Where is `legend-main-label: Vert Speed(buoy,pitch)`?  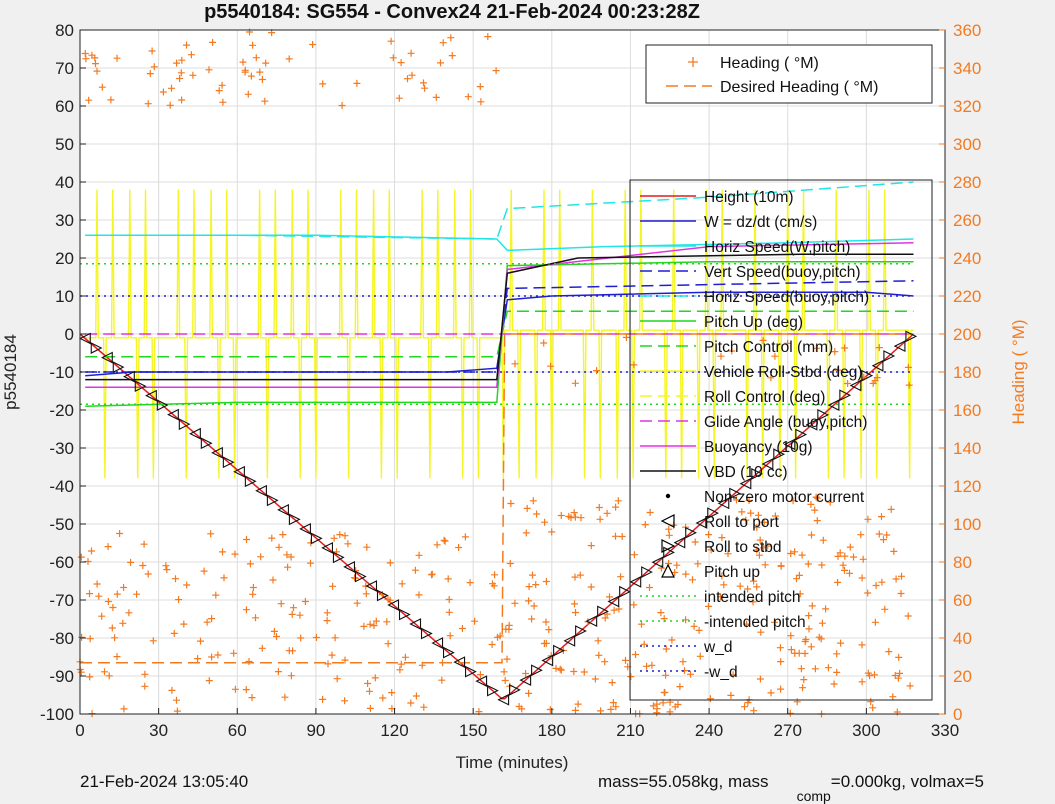
legend-main-label: Vert Speed(buoy,pitch) is located at coordinates (782, 272).